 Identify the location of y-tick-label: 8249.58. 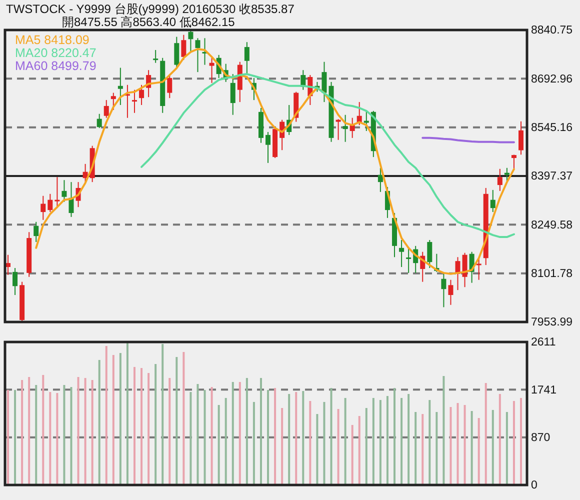
(552, 225).